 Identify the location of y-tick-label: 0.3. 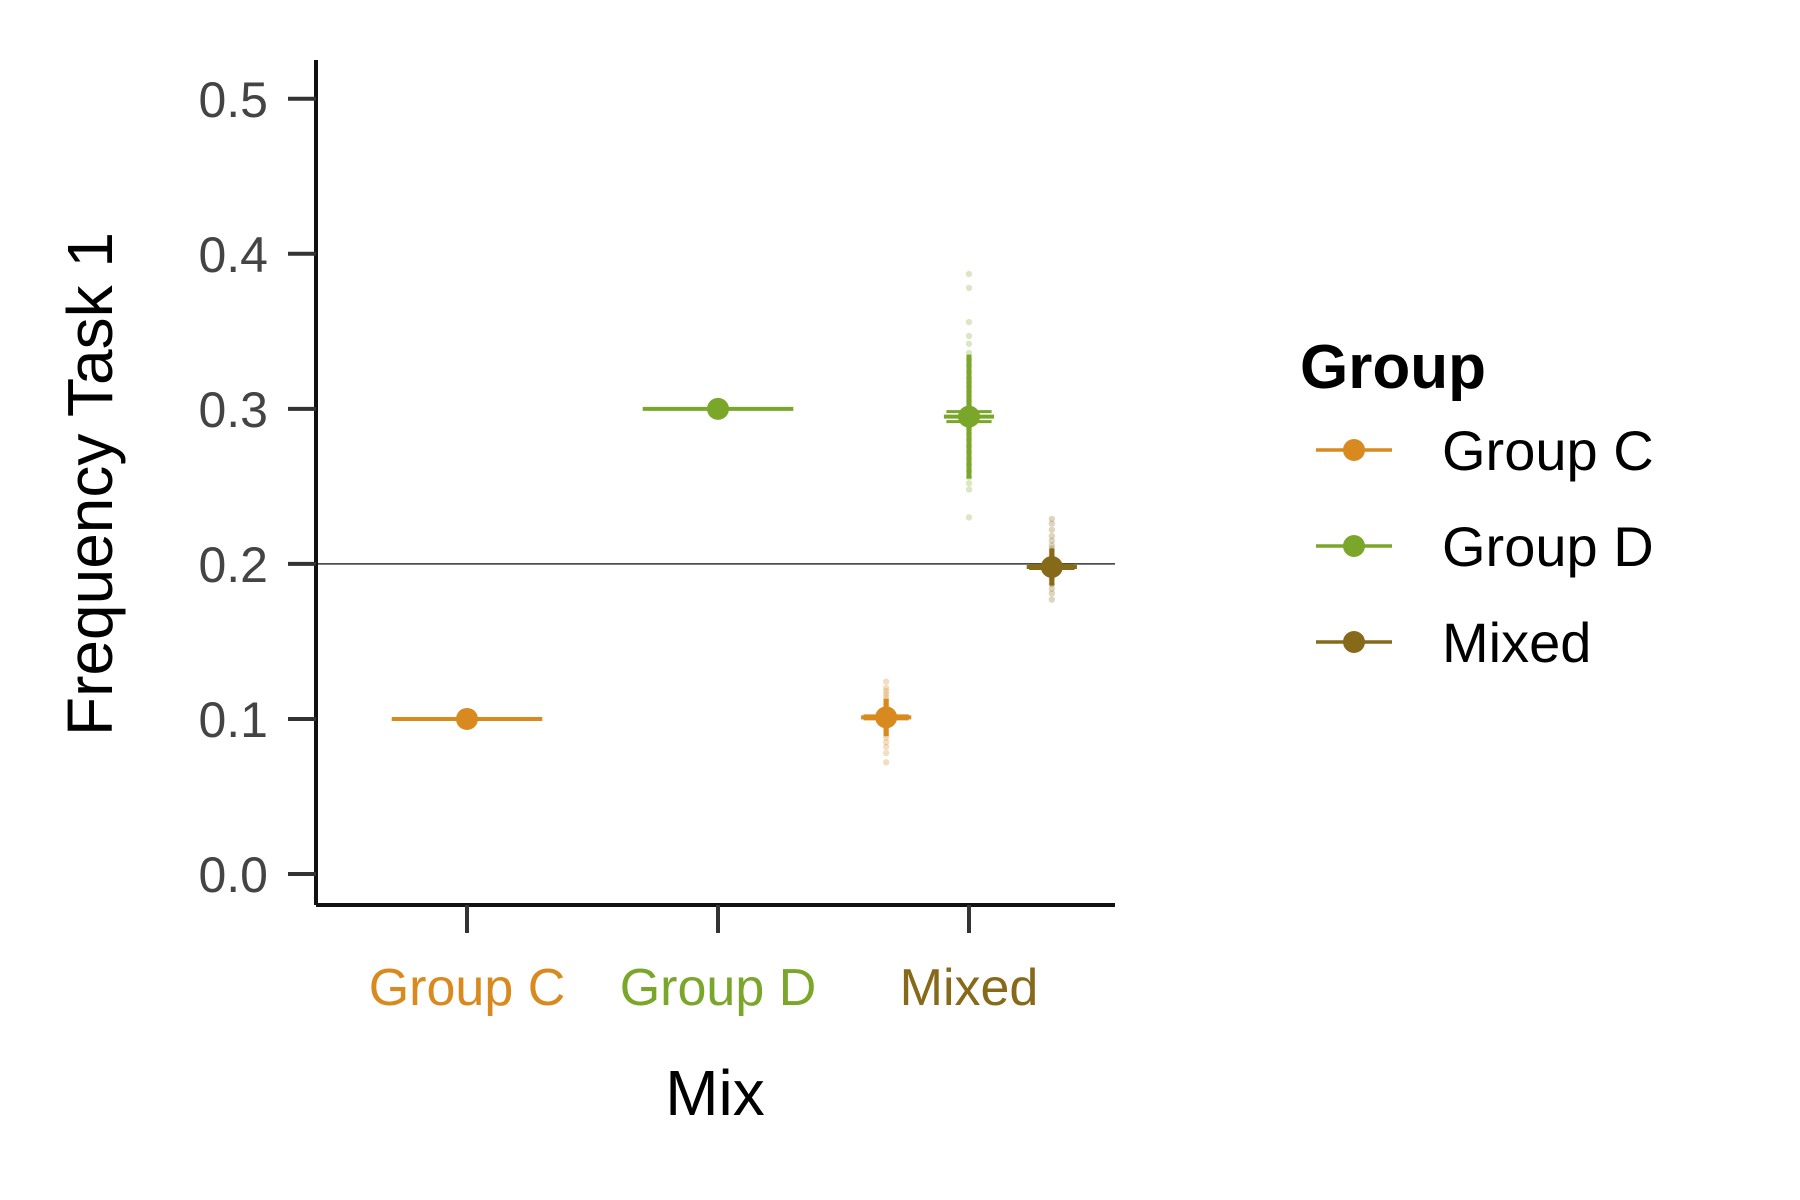
(233, 410).